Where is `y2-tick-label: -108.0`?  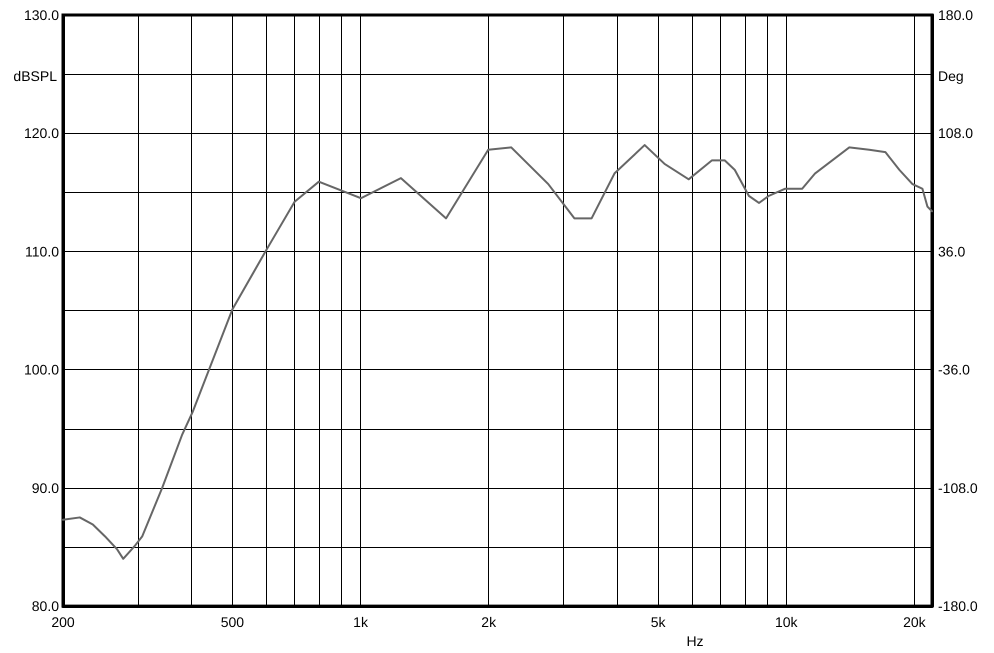
y2-tick-label: -108.0 is located at coordinates (958, 488).